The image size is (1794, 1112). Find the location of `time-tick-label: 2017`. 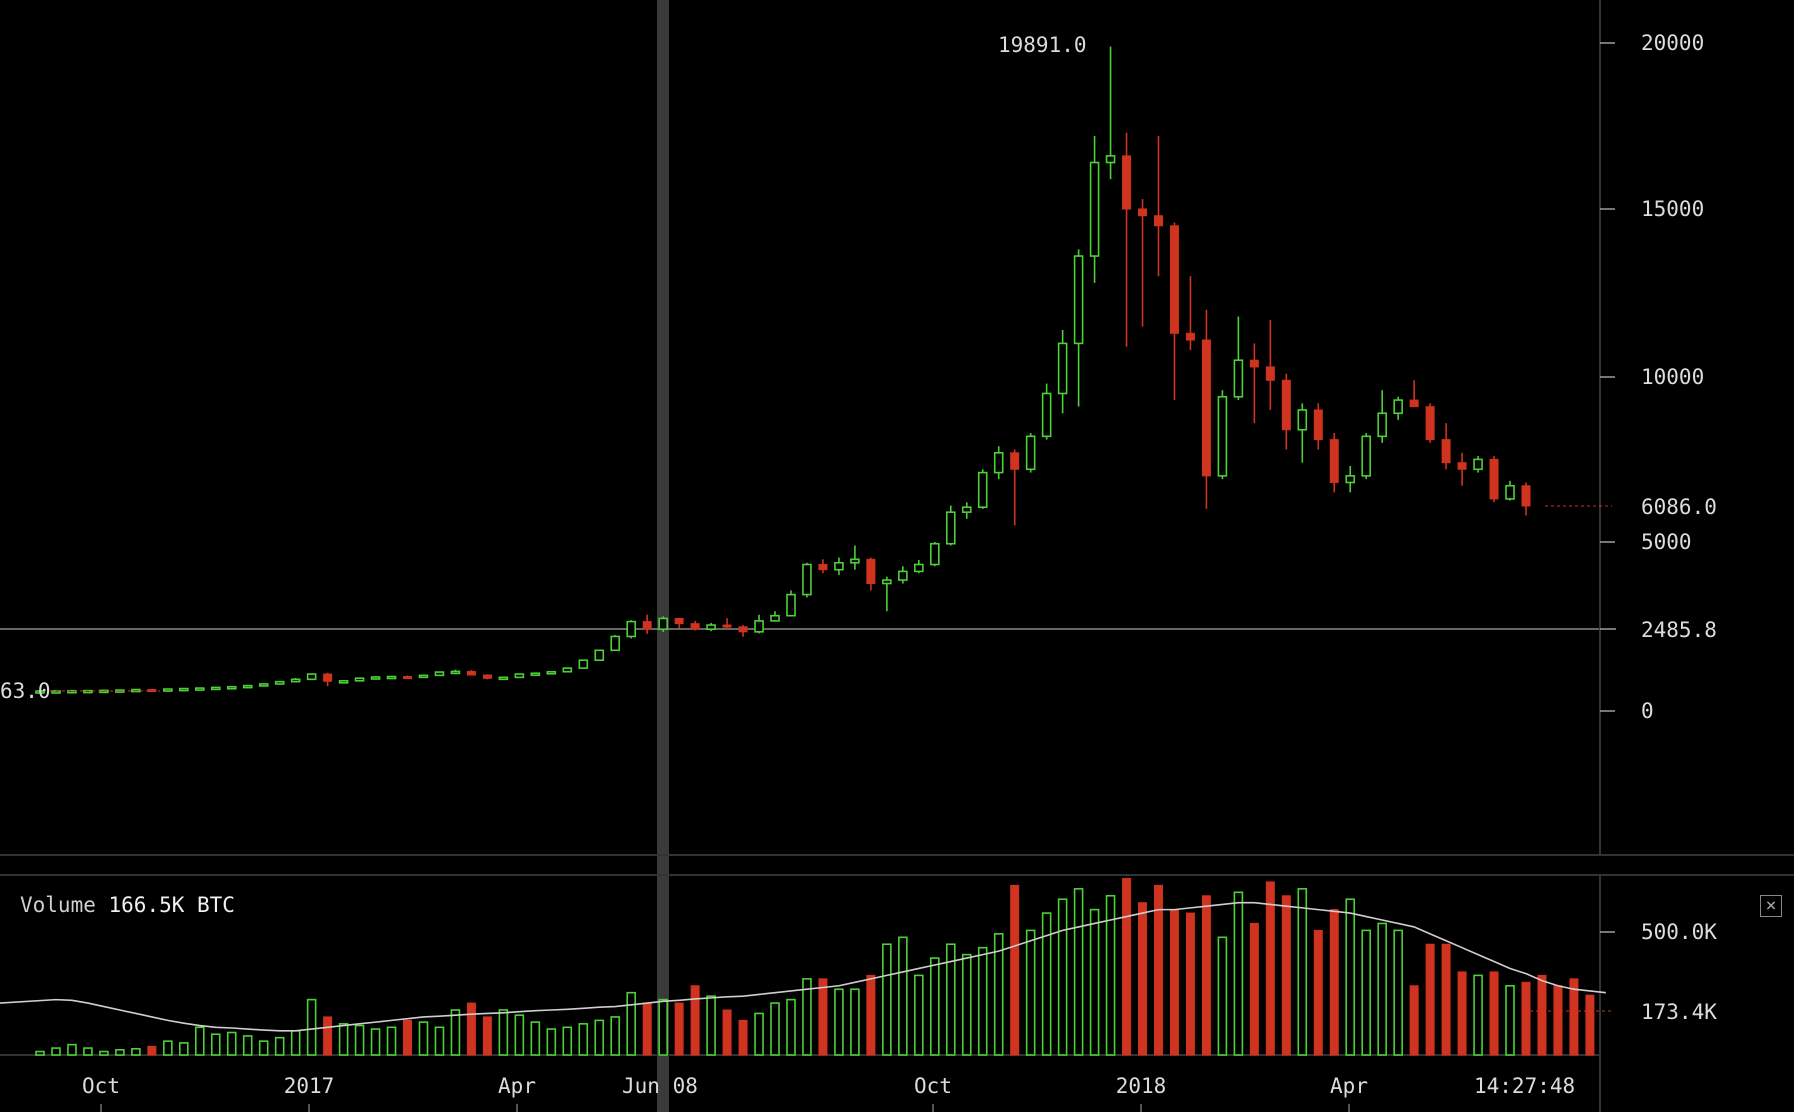

time-tick-label: 2017 is located at coordinates (309, 1086).